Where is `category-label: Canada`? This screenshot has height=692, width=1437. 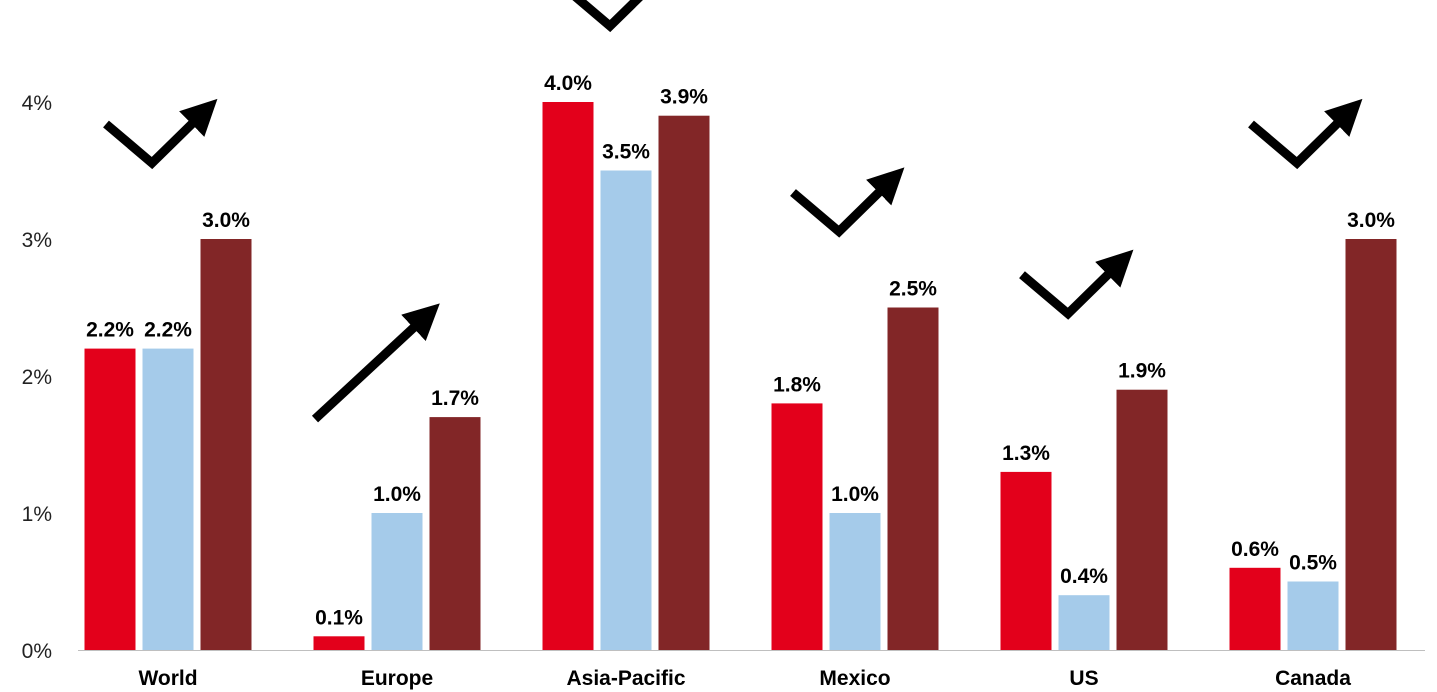 category-label: Canada is located at coordinates (1313, 678).